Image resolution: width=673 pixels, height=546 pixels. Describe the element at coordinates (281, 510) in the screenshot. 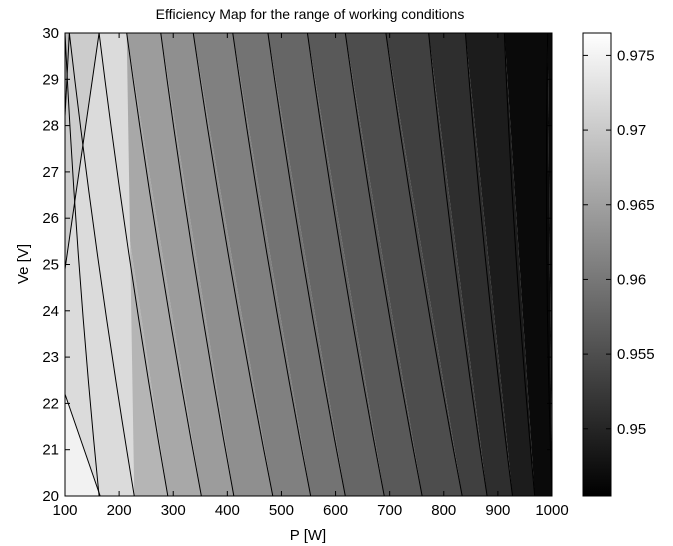

I see `x-tick-label: 500` at that location.